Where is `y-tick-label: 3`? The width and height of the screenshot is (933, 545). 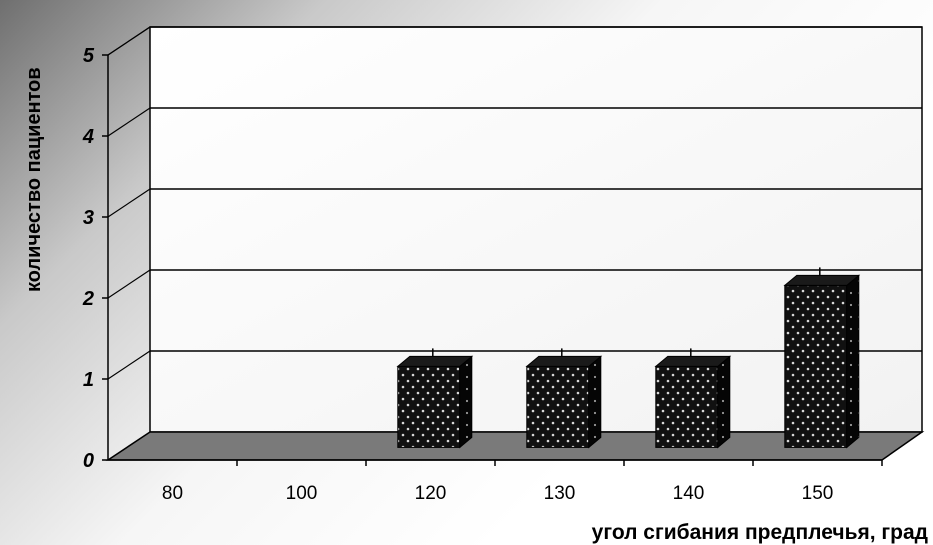
y-tick-label: 3 is located at coordinates (88, 218).